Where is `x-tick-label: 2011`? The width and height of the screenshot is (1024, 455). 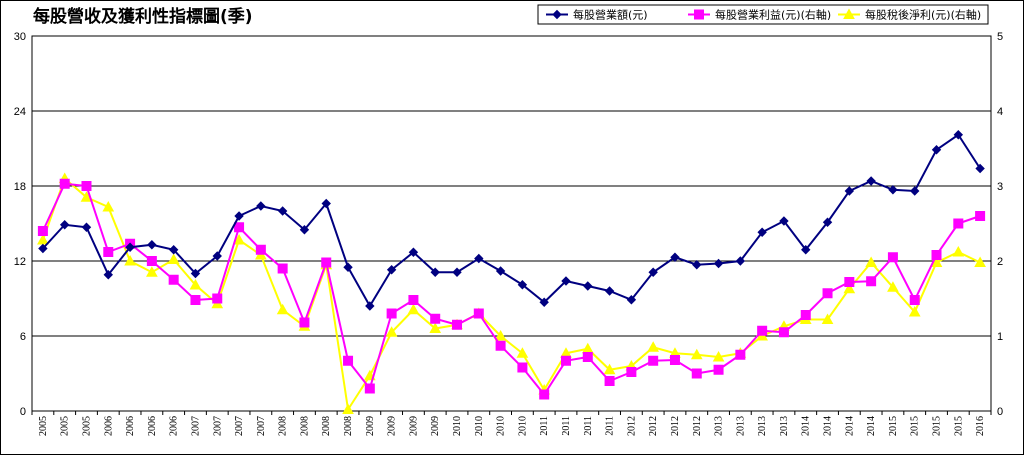
x-tick-label: 2011 is located at coordinates (566, 426).